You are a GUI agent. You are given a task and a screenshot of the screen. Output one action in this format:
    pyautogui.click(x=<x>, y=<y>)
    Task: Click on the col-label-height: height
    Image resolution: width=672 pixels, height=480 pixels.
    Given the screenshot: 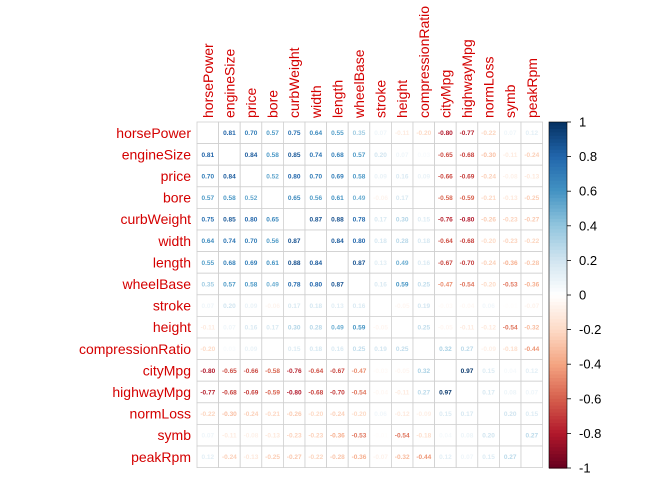 What is the action you would take?
    pyautogui.click(x=402, y=99)
    